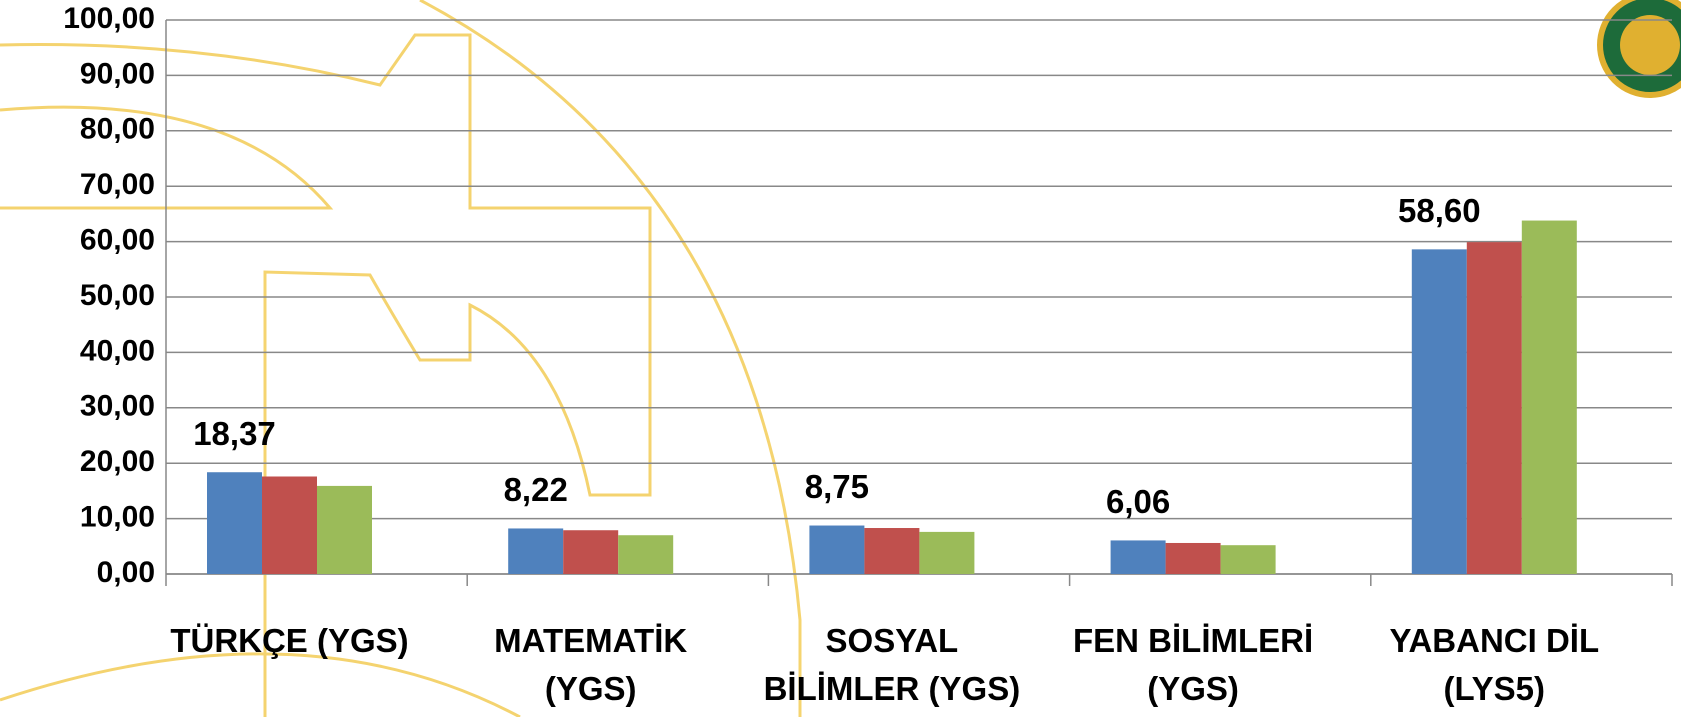 Image resolution: width=1681 pixels, height=717 pixels. I want to click on y-tick-label: 100,00, so click(109, 18).